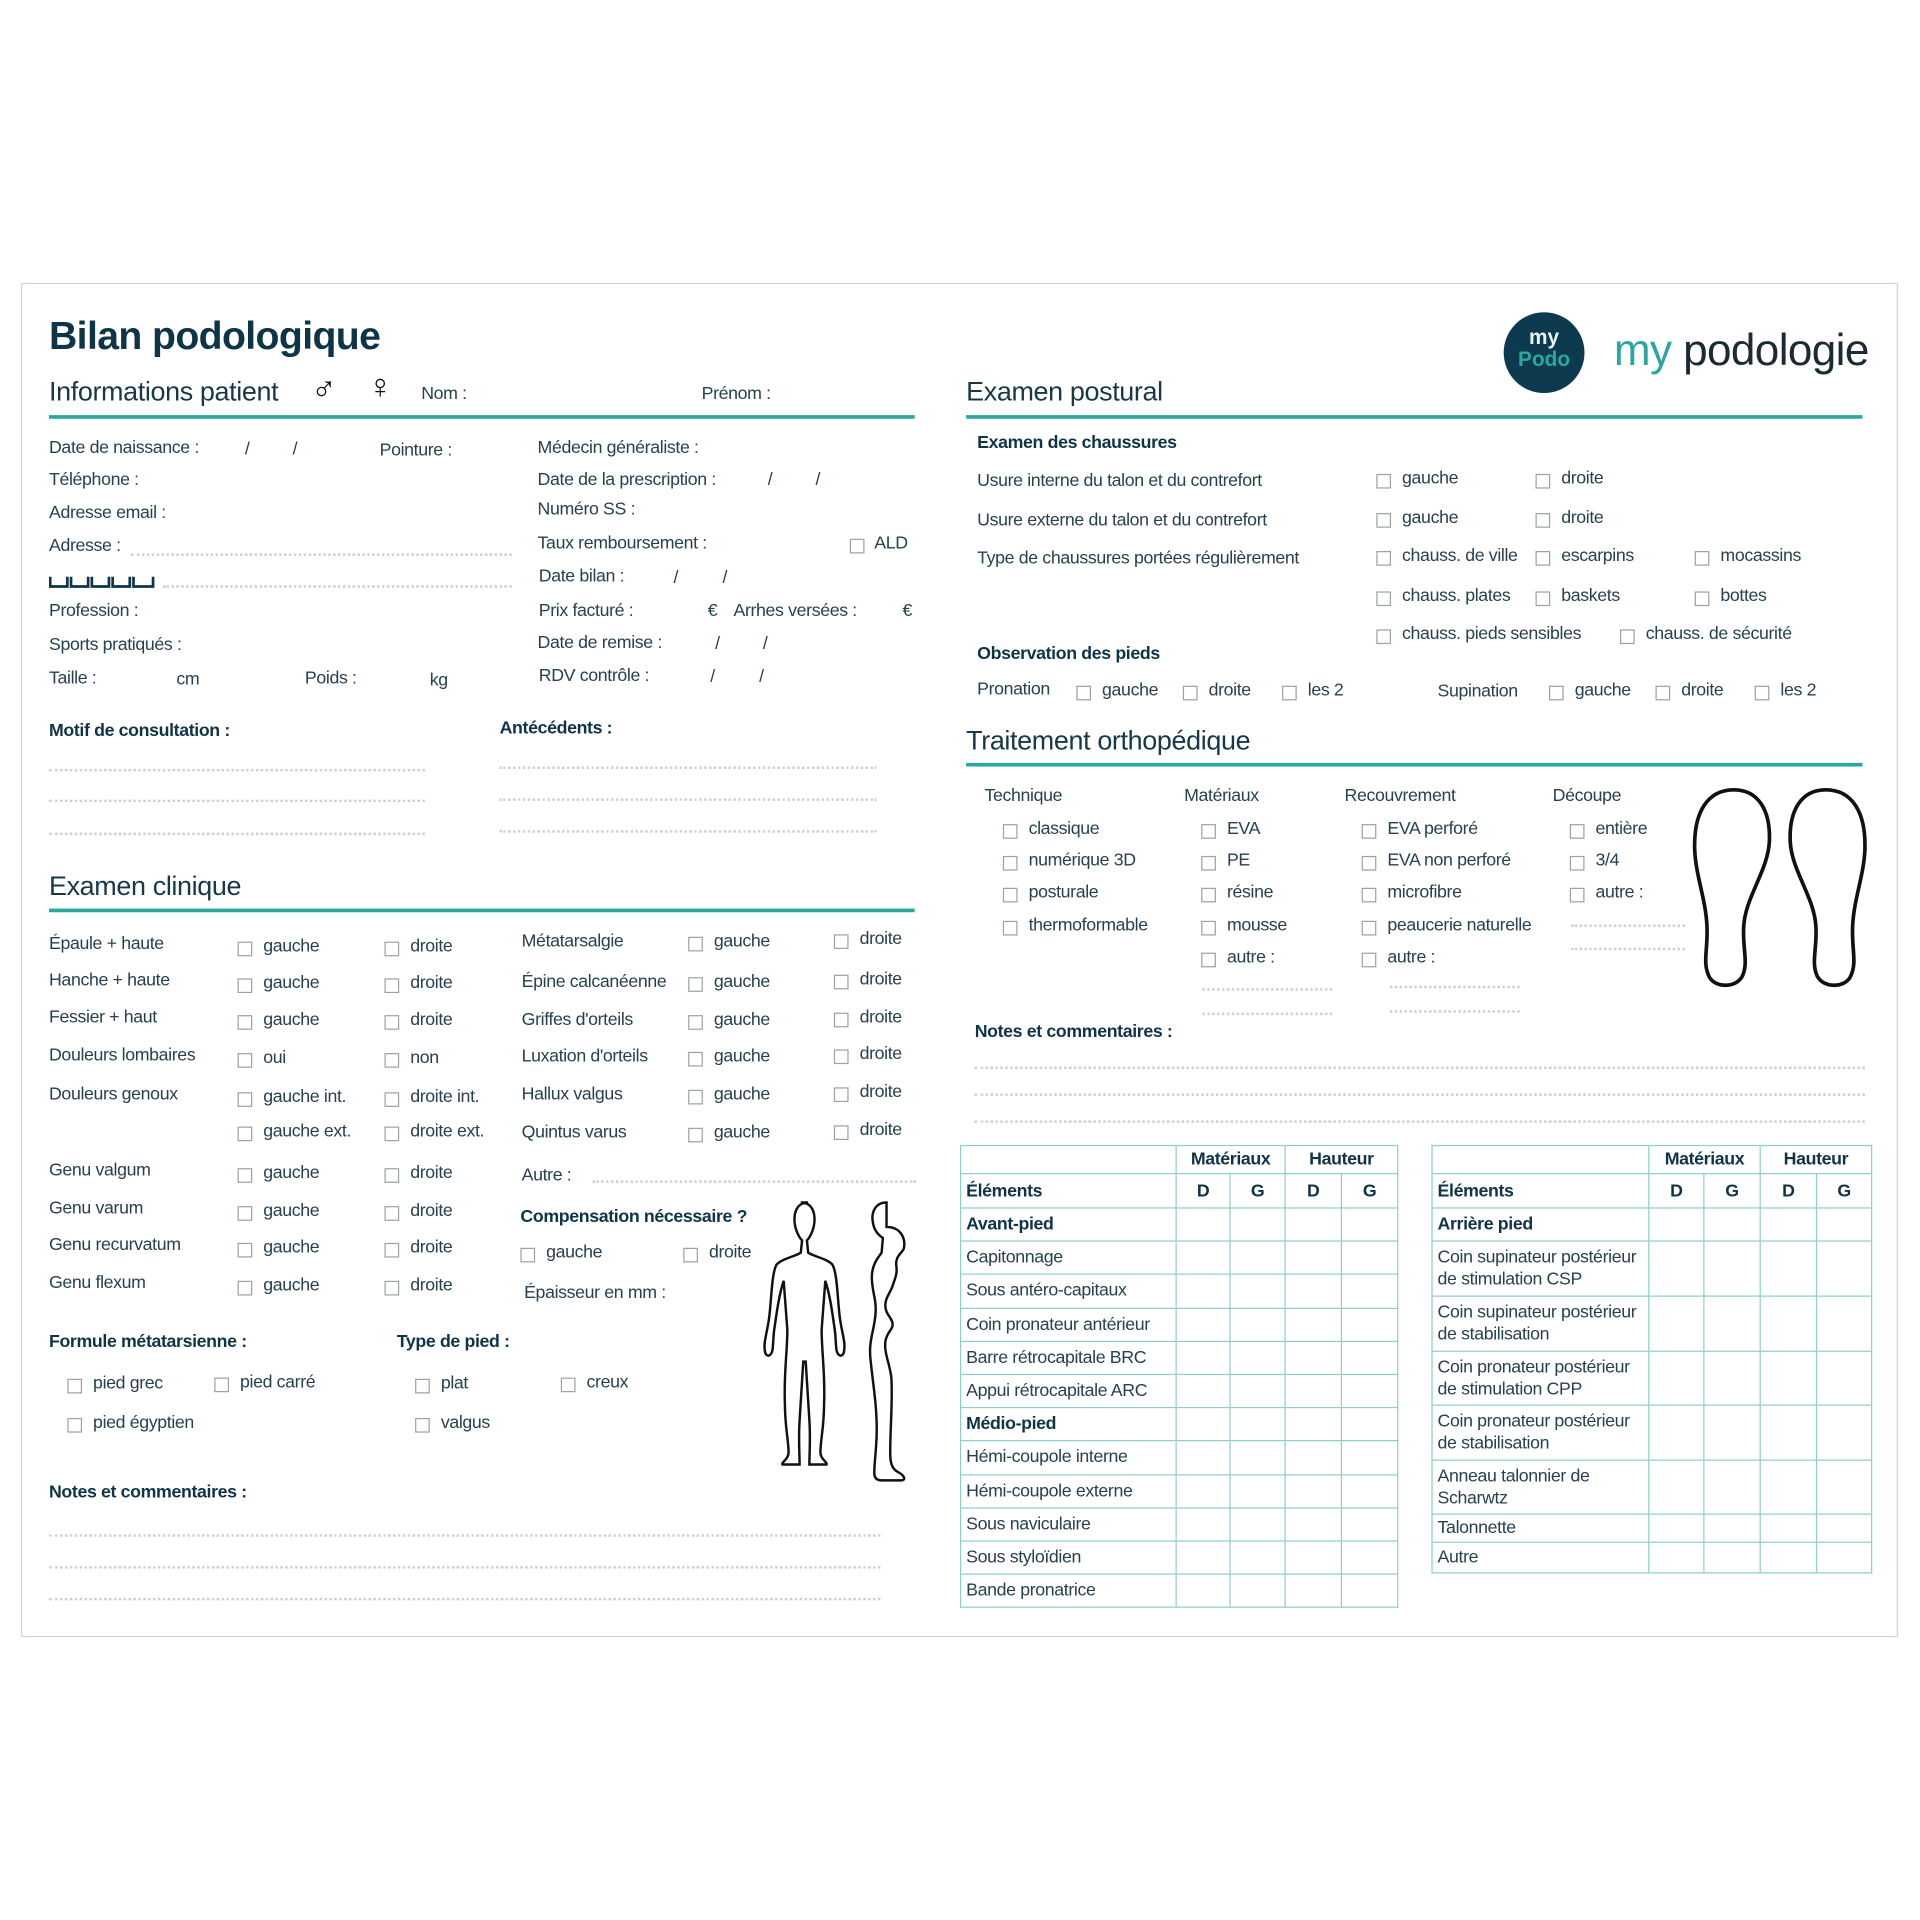 The width and height of the screenshot is (1920, 1920). Describe the element at coordinates (1010, 831) in the screenshot. I see `checkbox-classique` at that location.